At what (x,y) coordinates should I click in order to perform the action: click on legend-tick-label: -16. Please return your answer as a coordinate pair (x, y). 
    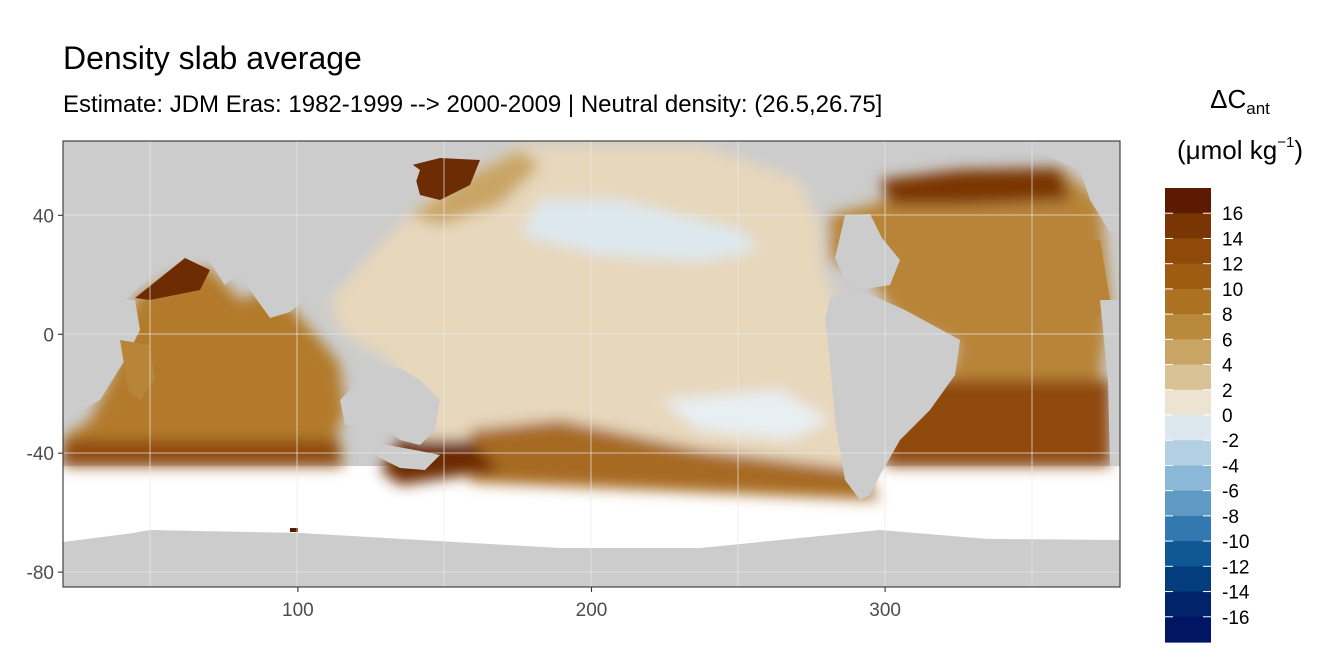
    Looking at the image, I should click on (1235, 618).